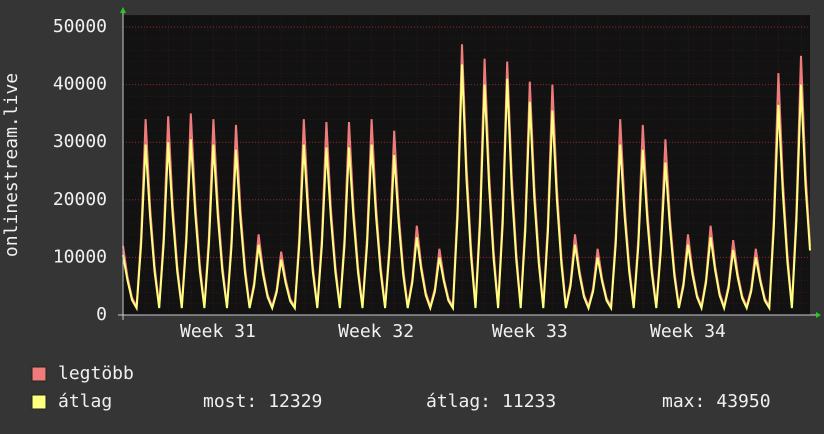 The height and width of the screenshot is (434, 824). Describe the element at coordinates (818, 315) in the screenshot. I see `x-arrow` at that location.